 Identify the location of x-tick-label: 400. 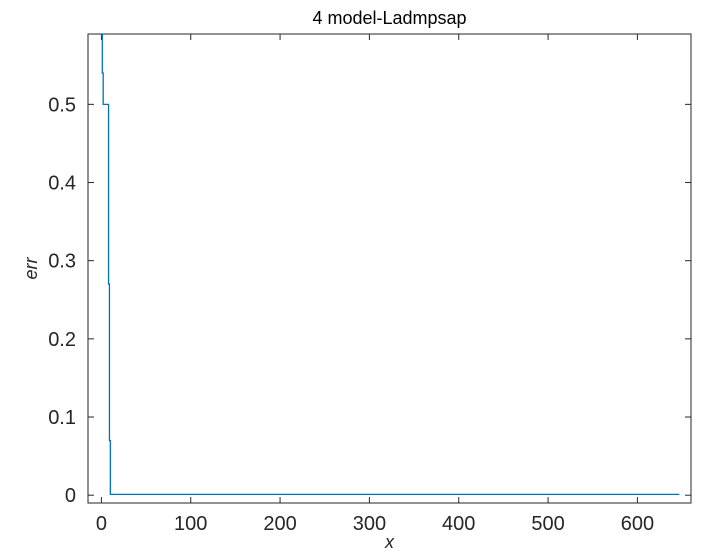
(458, 524).